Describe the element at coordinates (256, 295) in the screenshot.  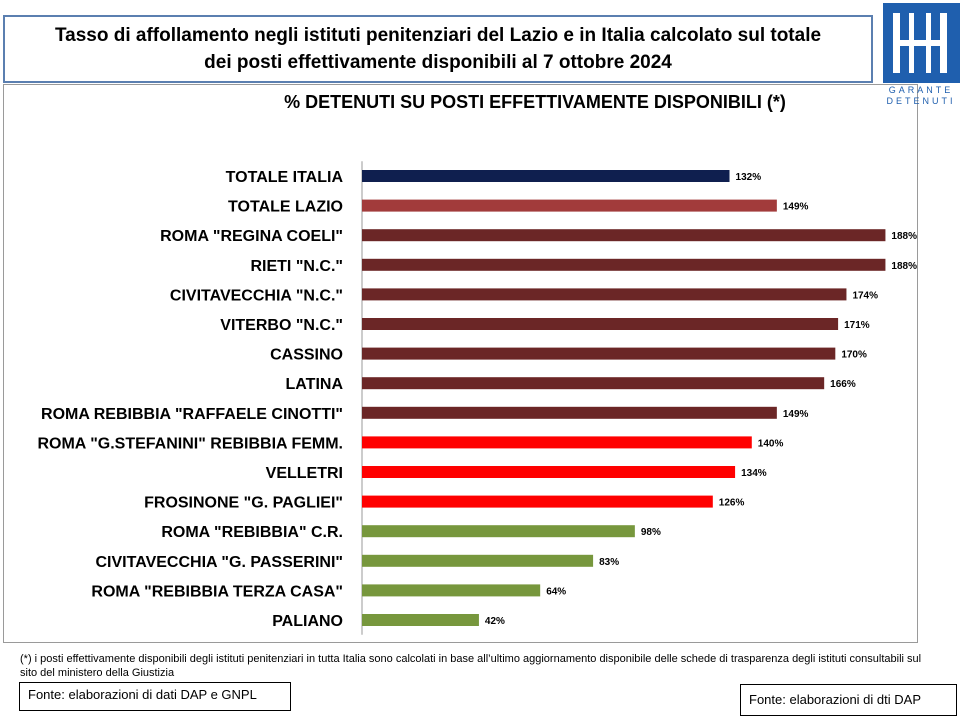
I see `category-label: CIVITAVECCHIA "N.C."` at that location.